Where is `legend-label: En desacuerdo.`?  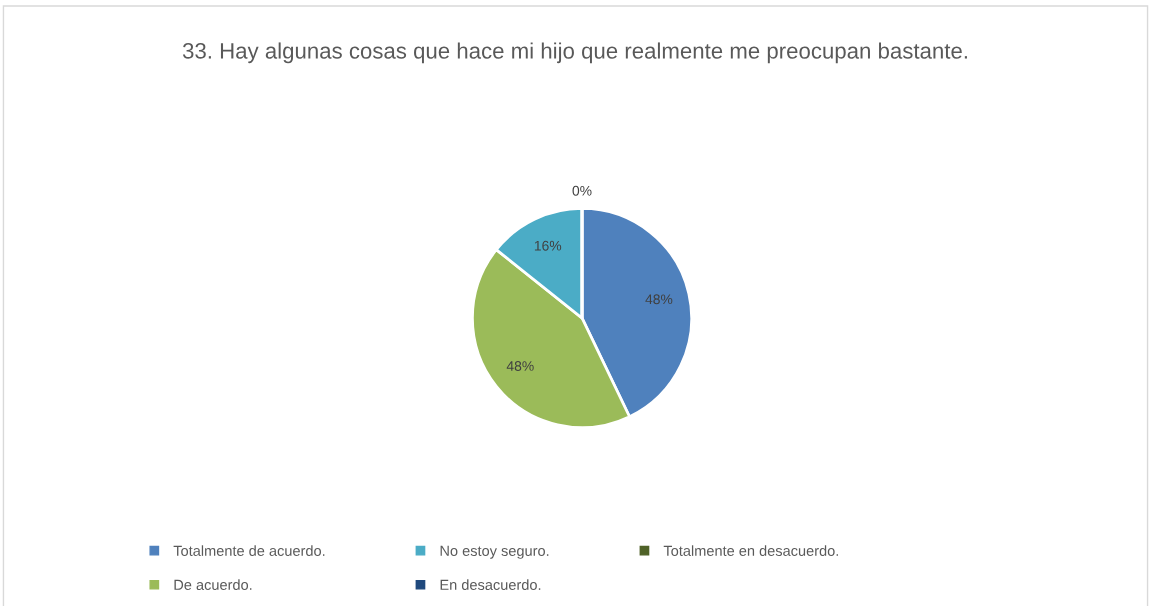 legend-label: En desacuerdo. is located at coordinates (490, 584).